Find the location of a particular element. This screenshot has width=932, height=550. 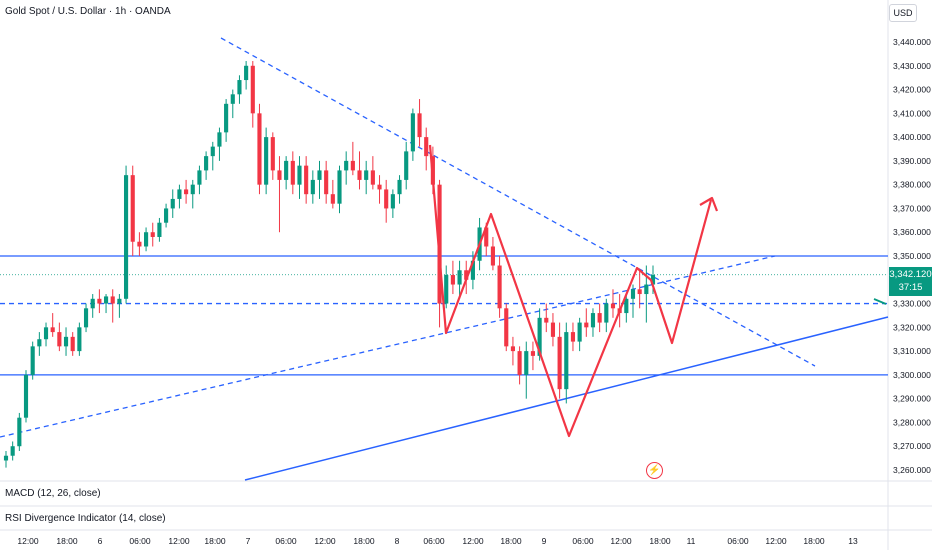

price-tick-label: 3,280.000 is located at coordinates (912, 422).